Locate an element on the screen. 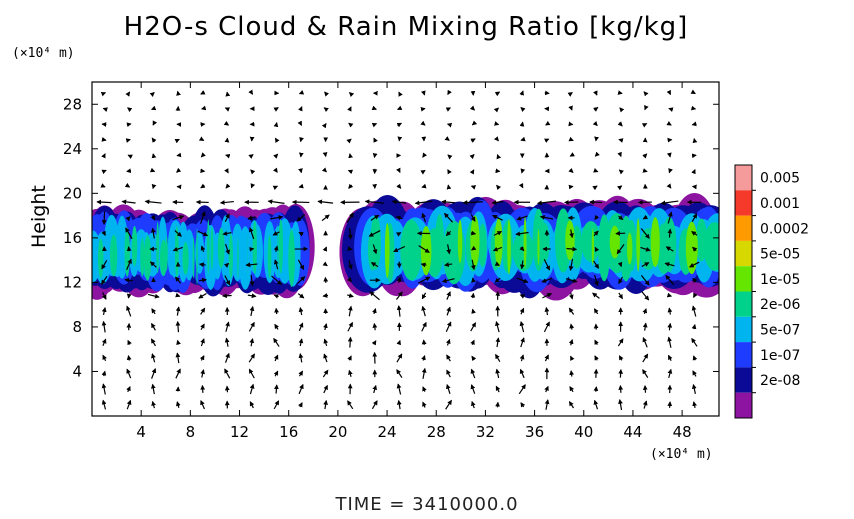  colorbar-label: 1e-07 is located at coordinates (780, 356).